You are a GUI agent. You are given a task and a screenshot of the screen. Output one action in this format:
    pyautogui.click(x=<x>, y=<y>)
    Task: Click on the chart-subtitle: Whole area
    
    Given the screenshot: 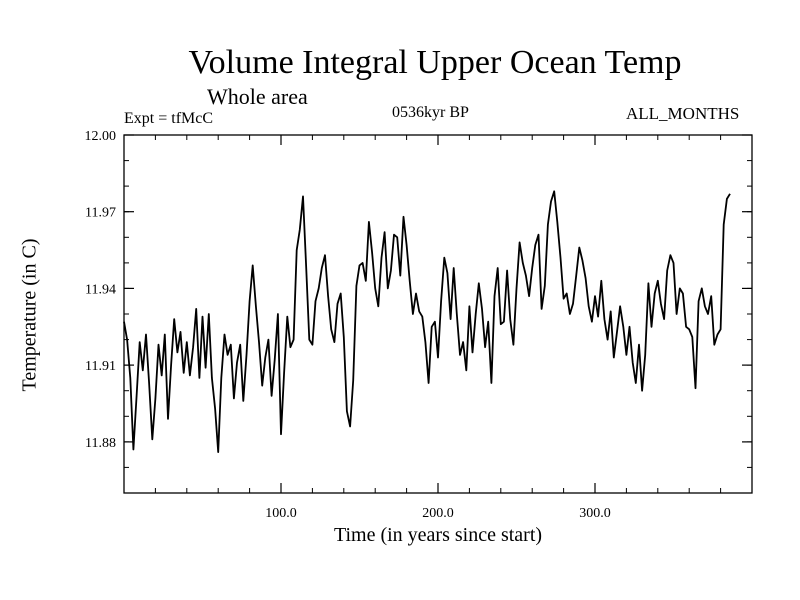 What is the action you would take?
    pyautogui.click(x=257, y=96)
    